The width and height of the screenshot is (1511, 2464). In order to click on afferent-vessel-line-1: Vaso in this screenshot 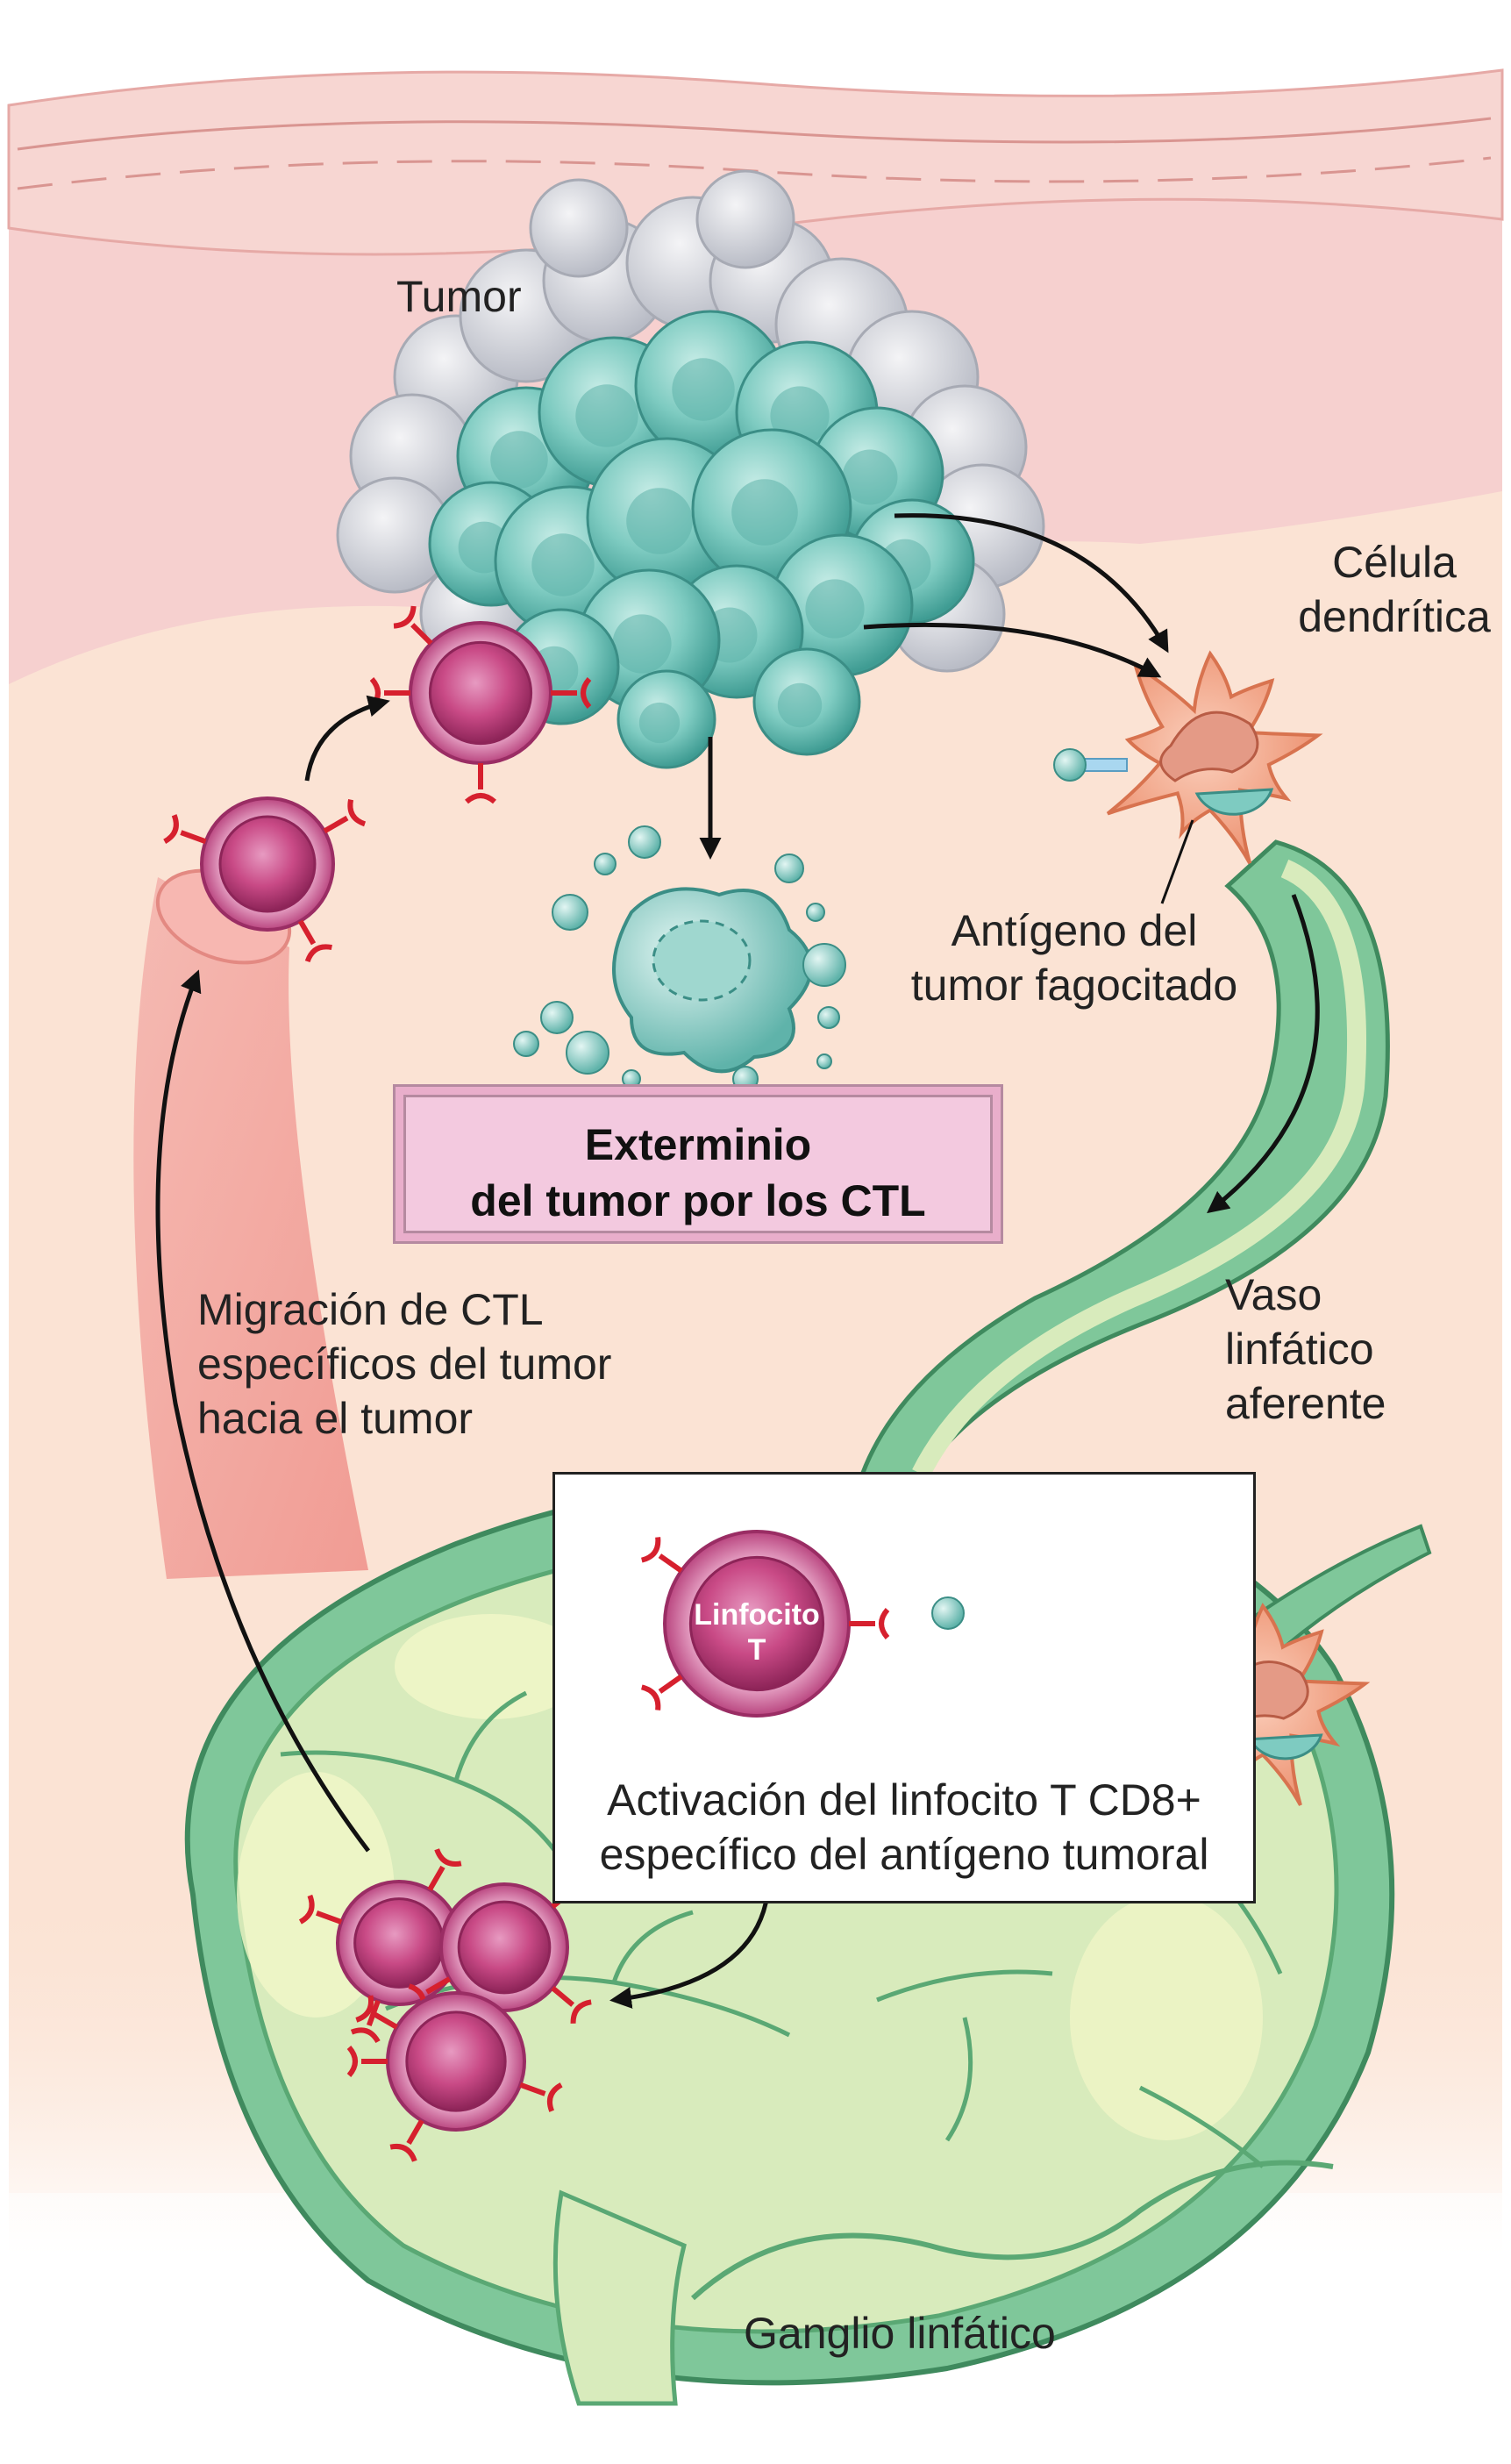, I will do `click(1305, 1295)`.